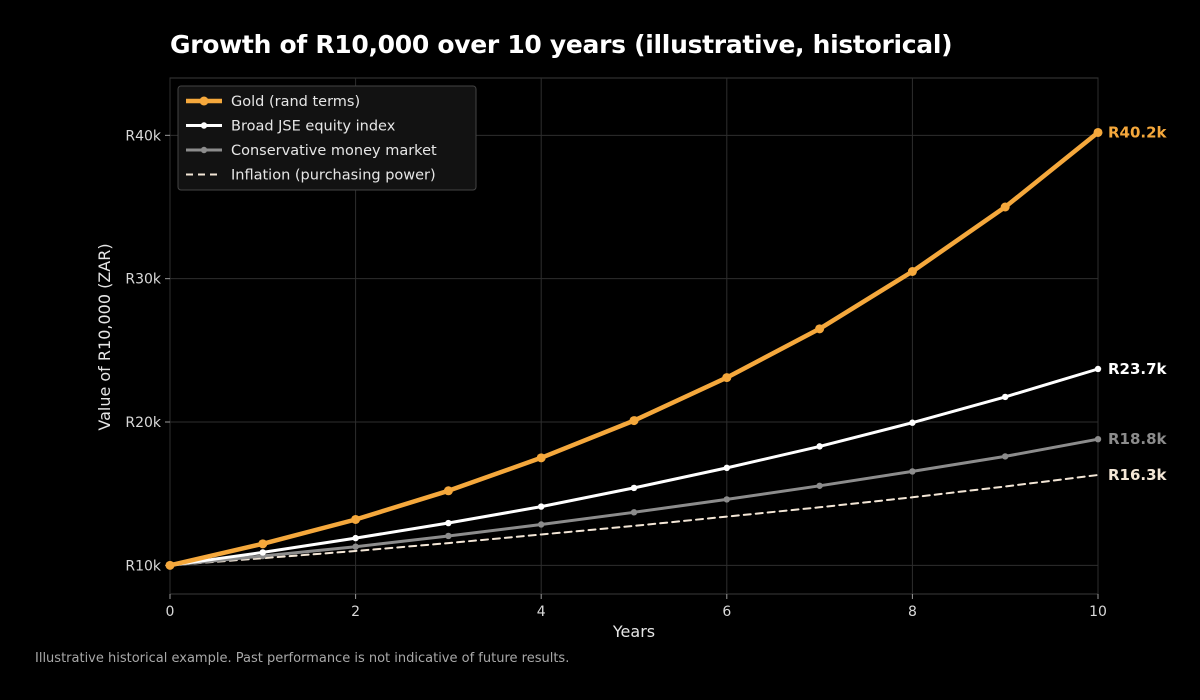  I want to click on legend-label: Broad JSE equity index, so click(313, 127).